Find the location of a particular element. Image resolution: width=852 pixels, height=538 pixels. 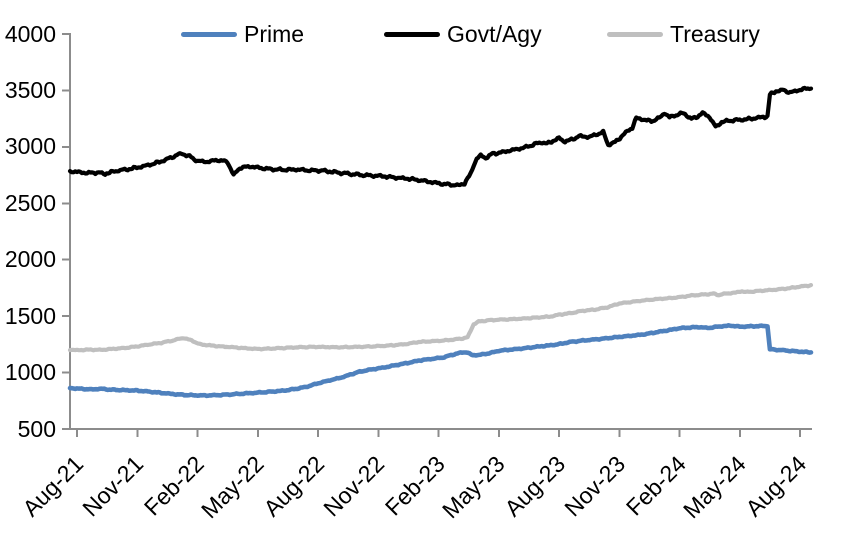

legend-item-govt-agy: Govt/Agy is located at coordinates (463, 34).